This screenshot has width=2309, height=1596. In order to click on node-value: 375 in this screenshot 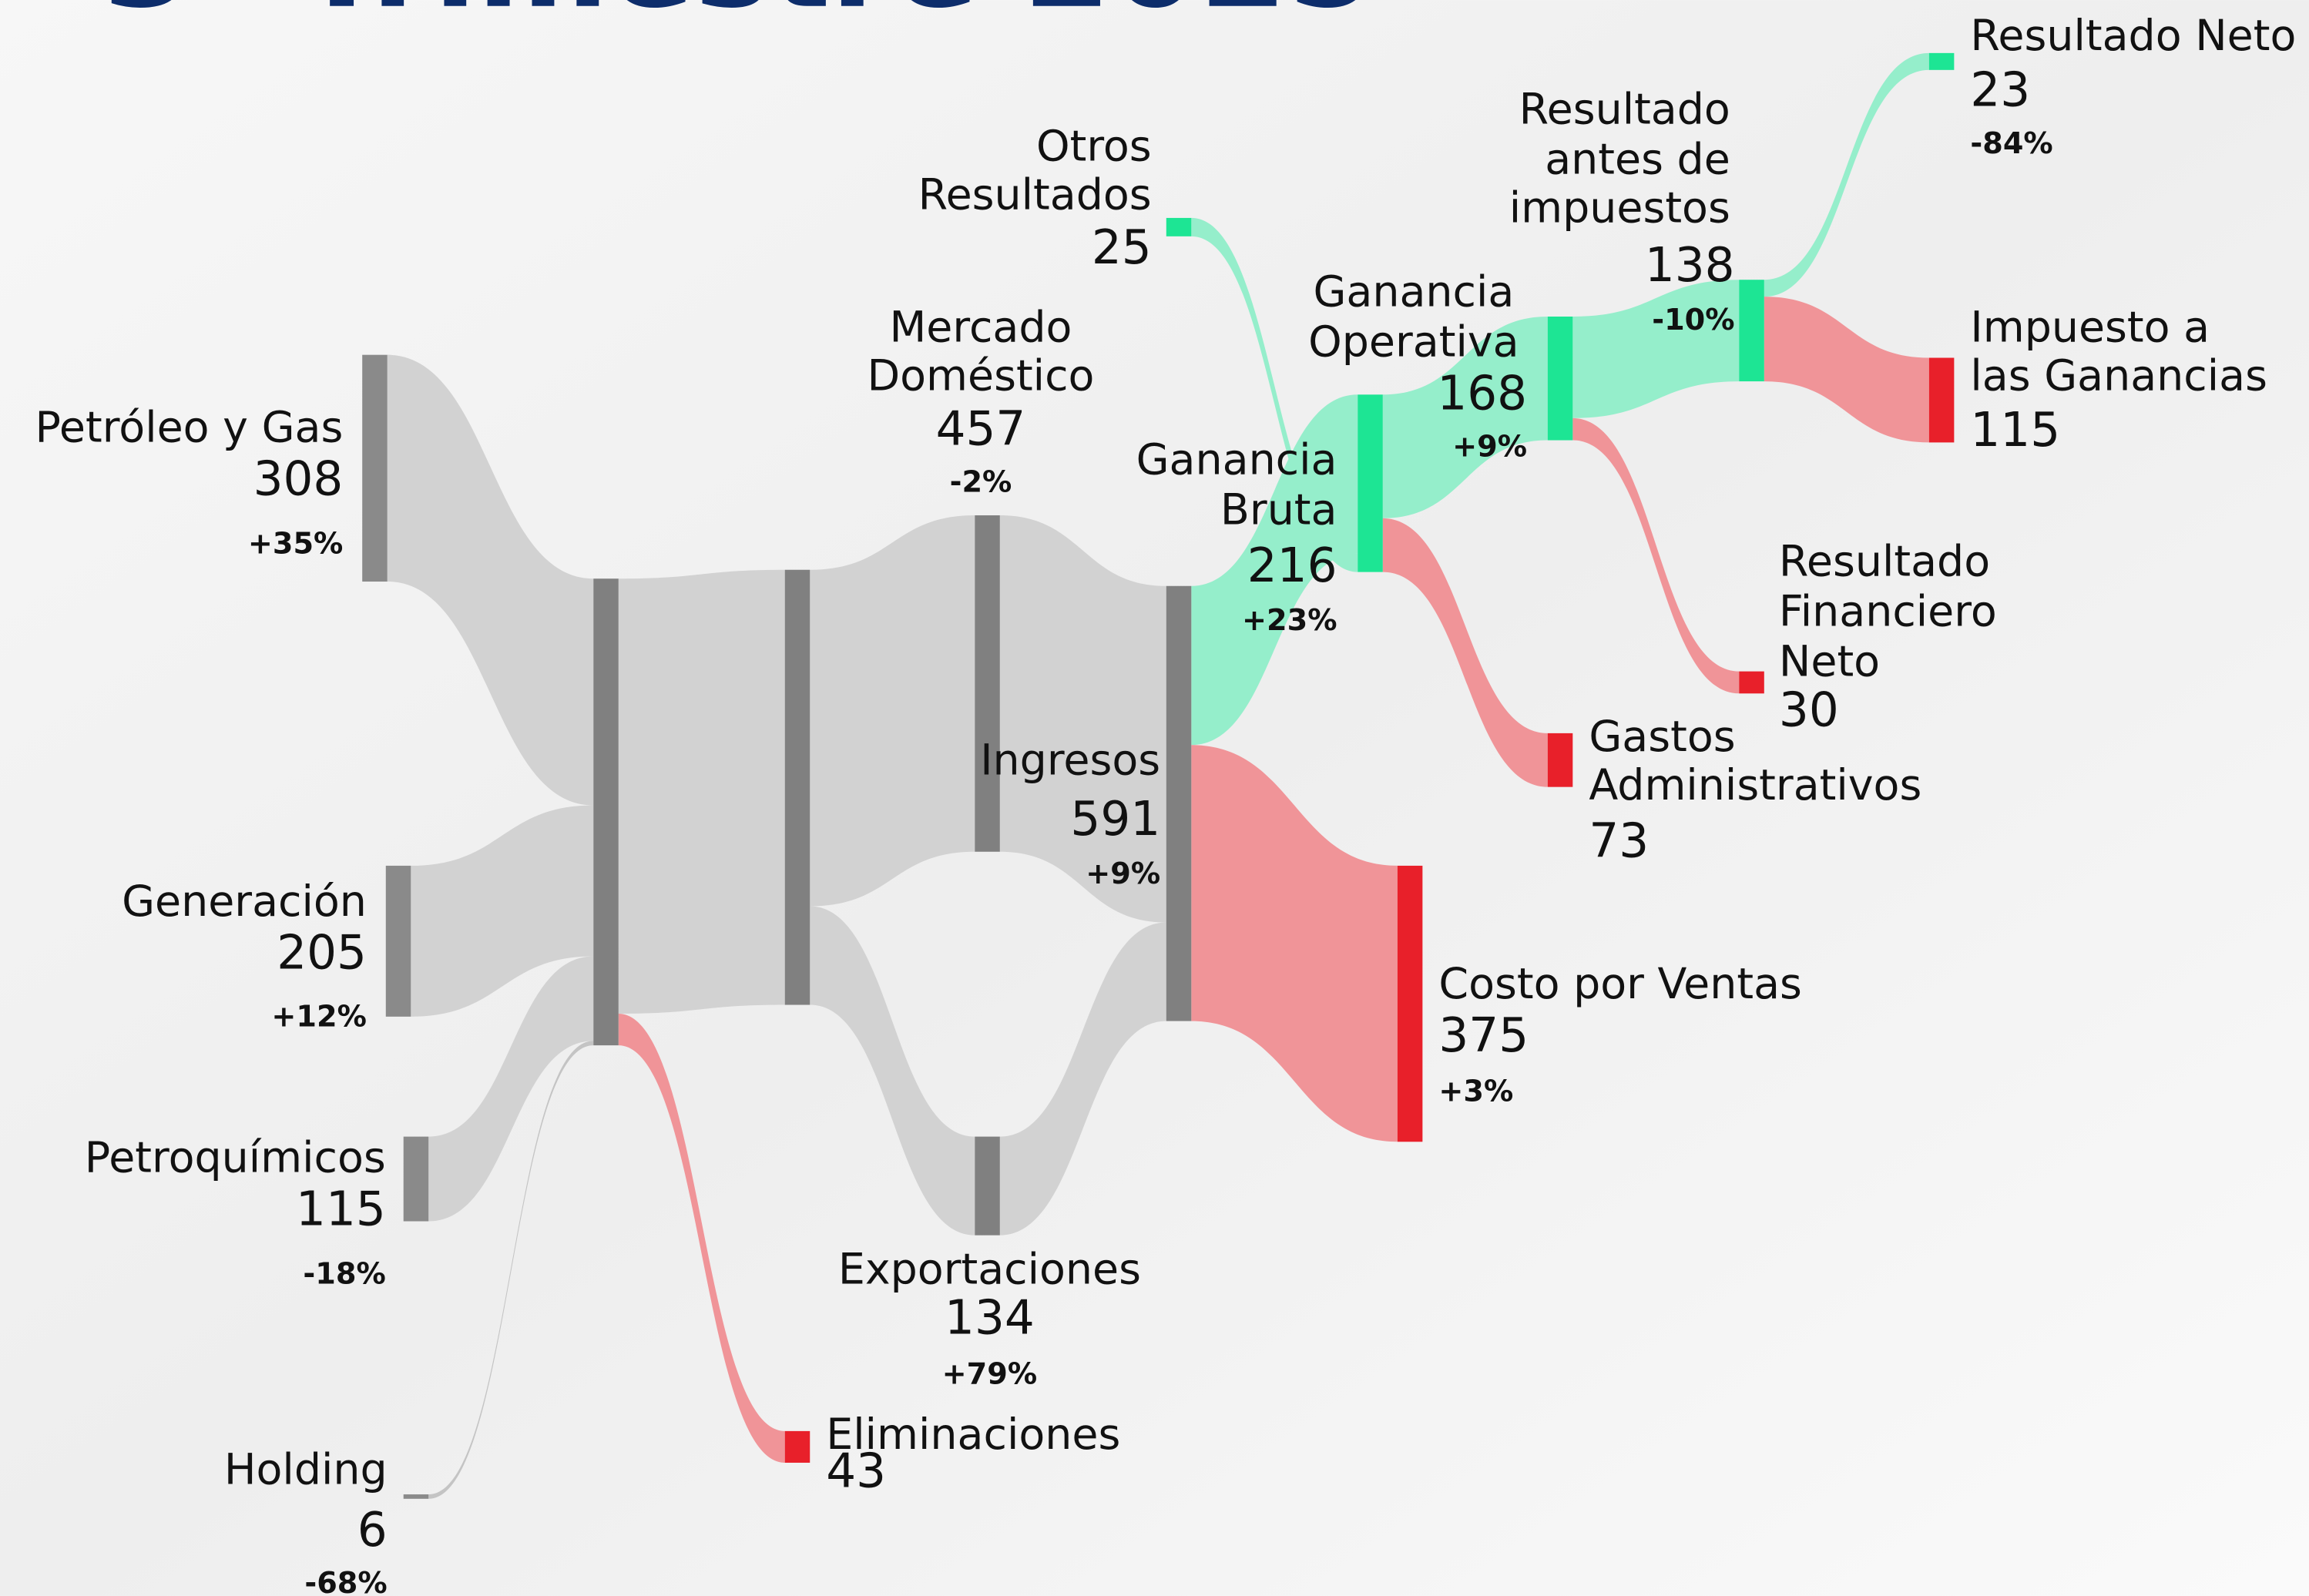, I will do `click(1483, 1036)`.